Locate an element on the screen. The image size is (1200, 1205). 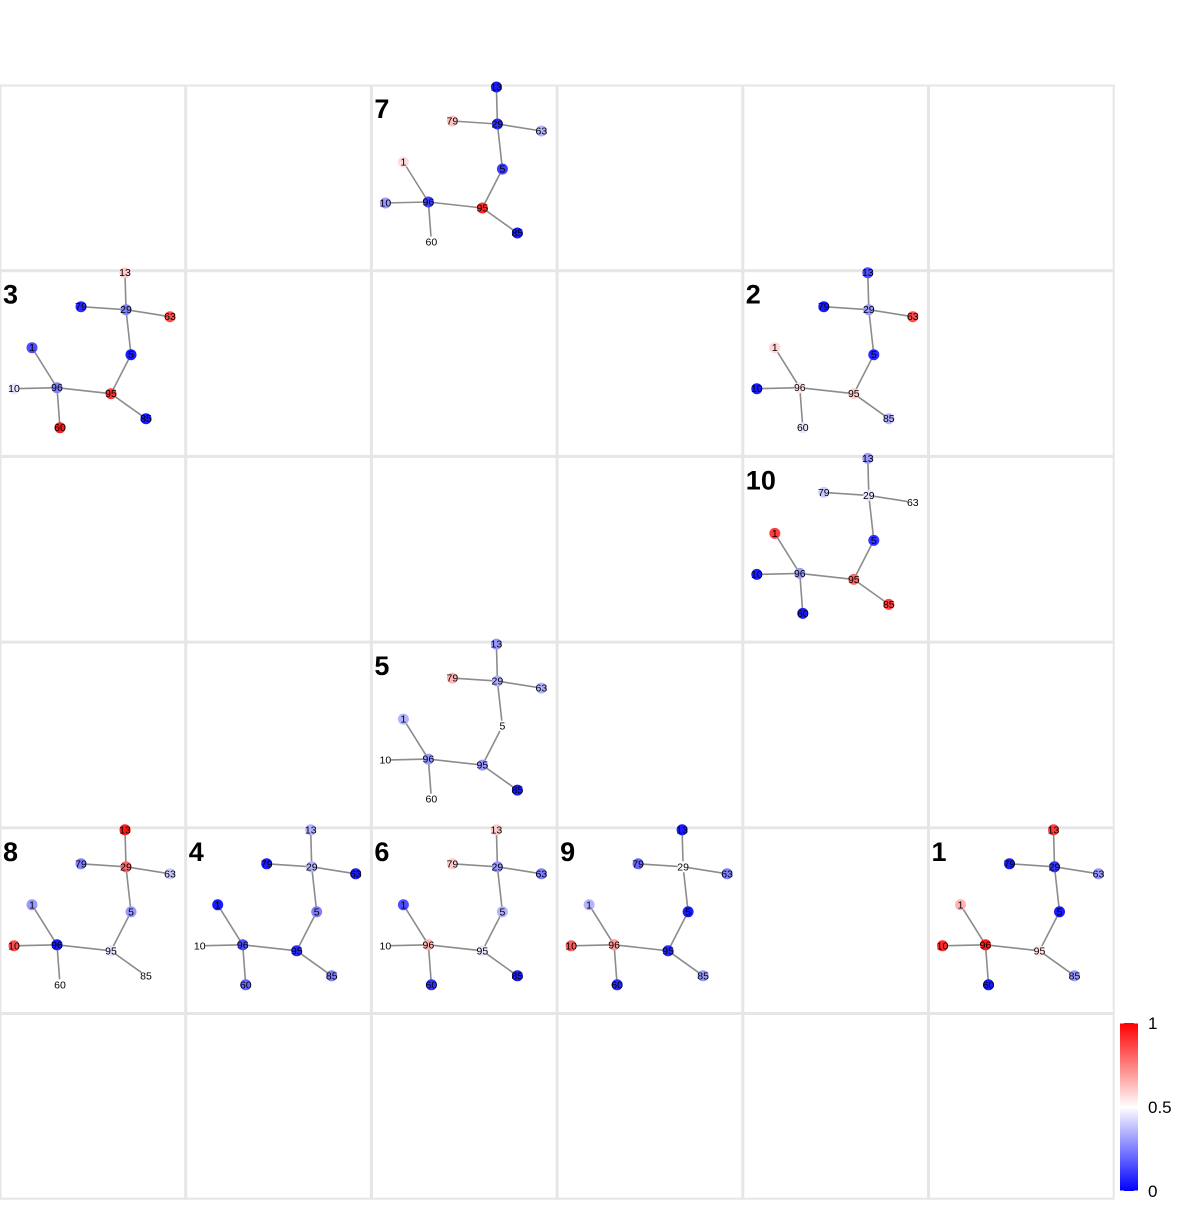
legend-tick-label: 0 is located at coordinates (1152, 1191).